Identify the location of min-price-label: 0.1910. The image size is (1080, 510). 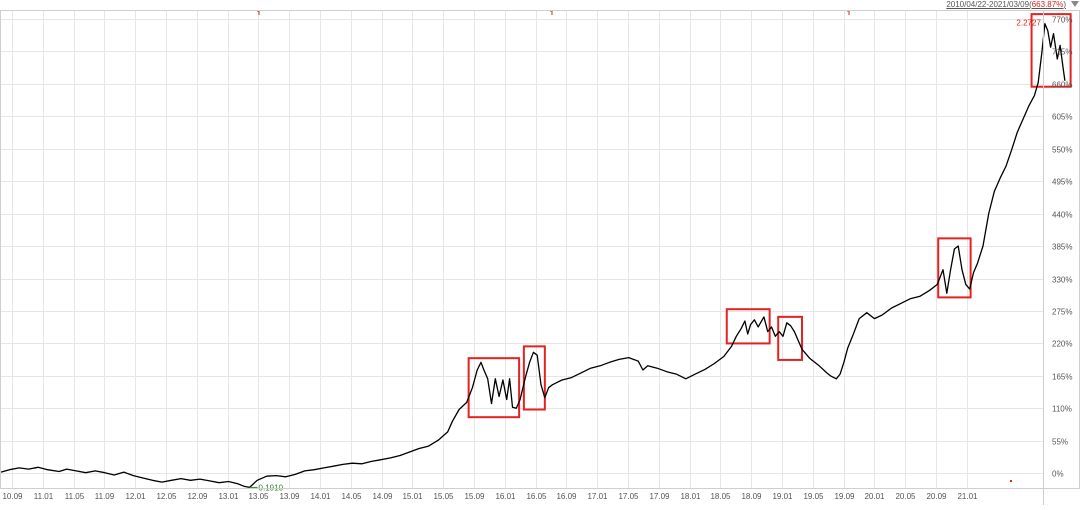
(271, 487).